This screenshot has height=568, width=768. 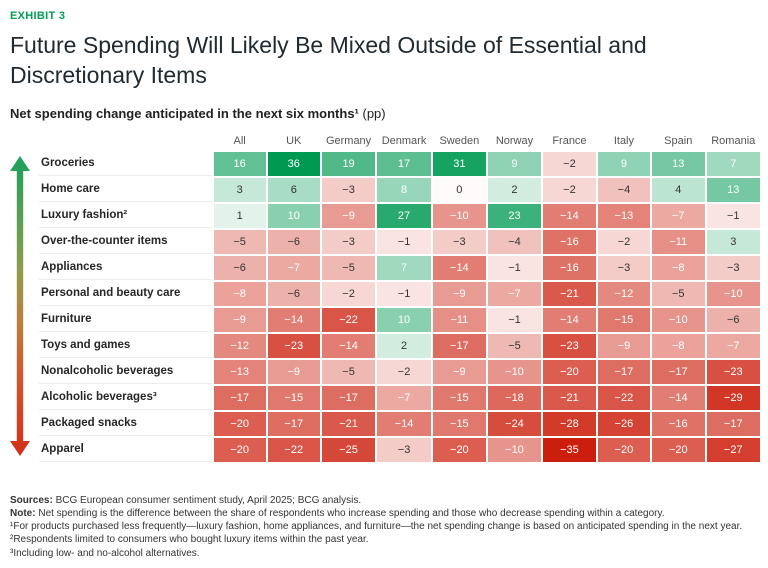 I want to click on heatmap-cell: 16, so click(x=239, y=163).